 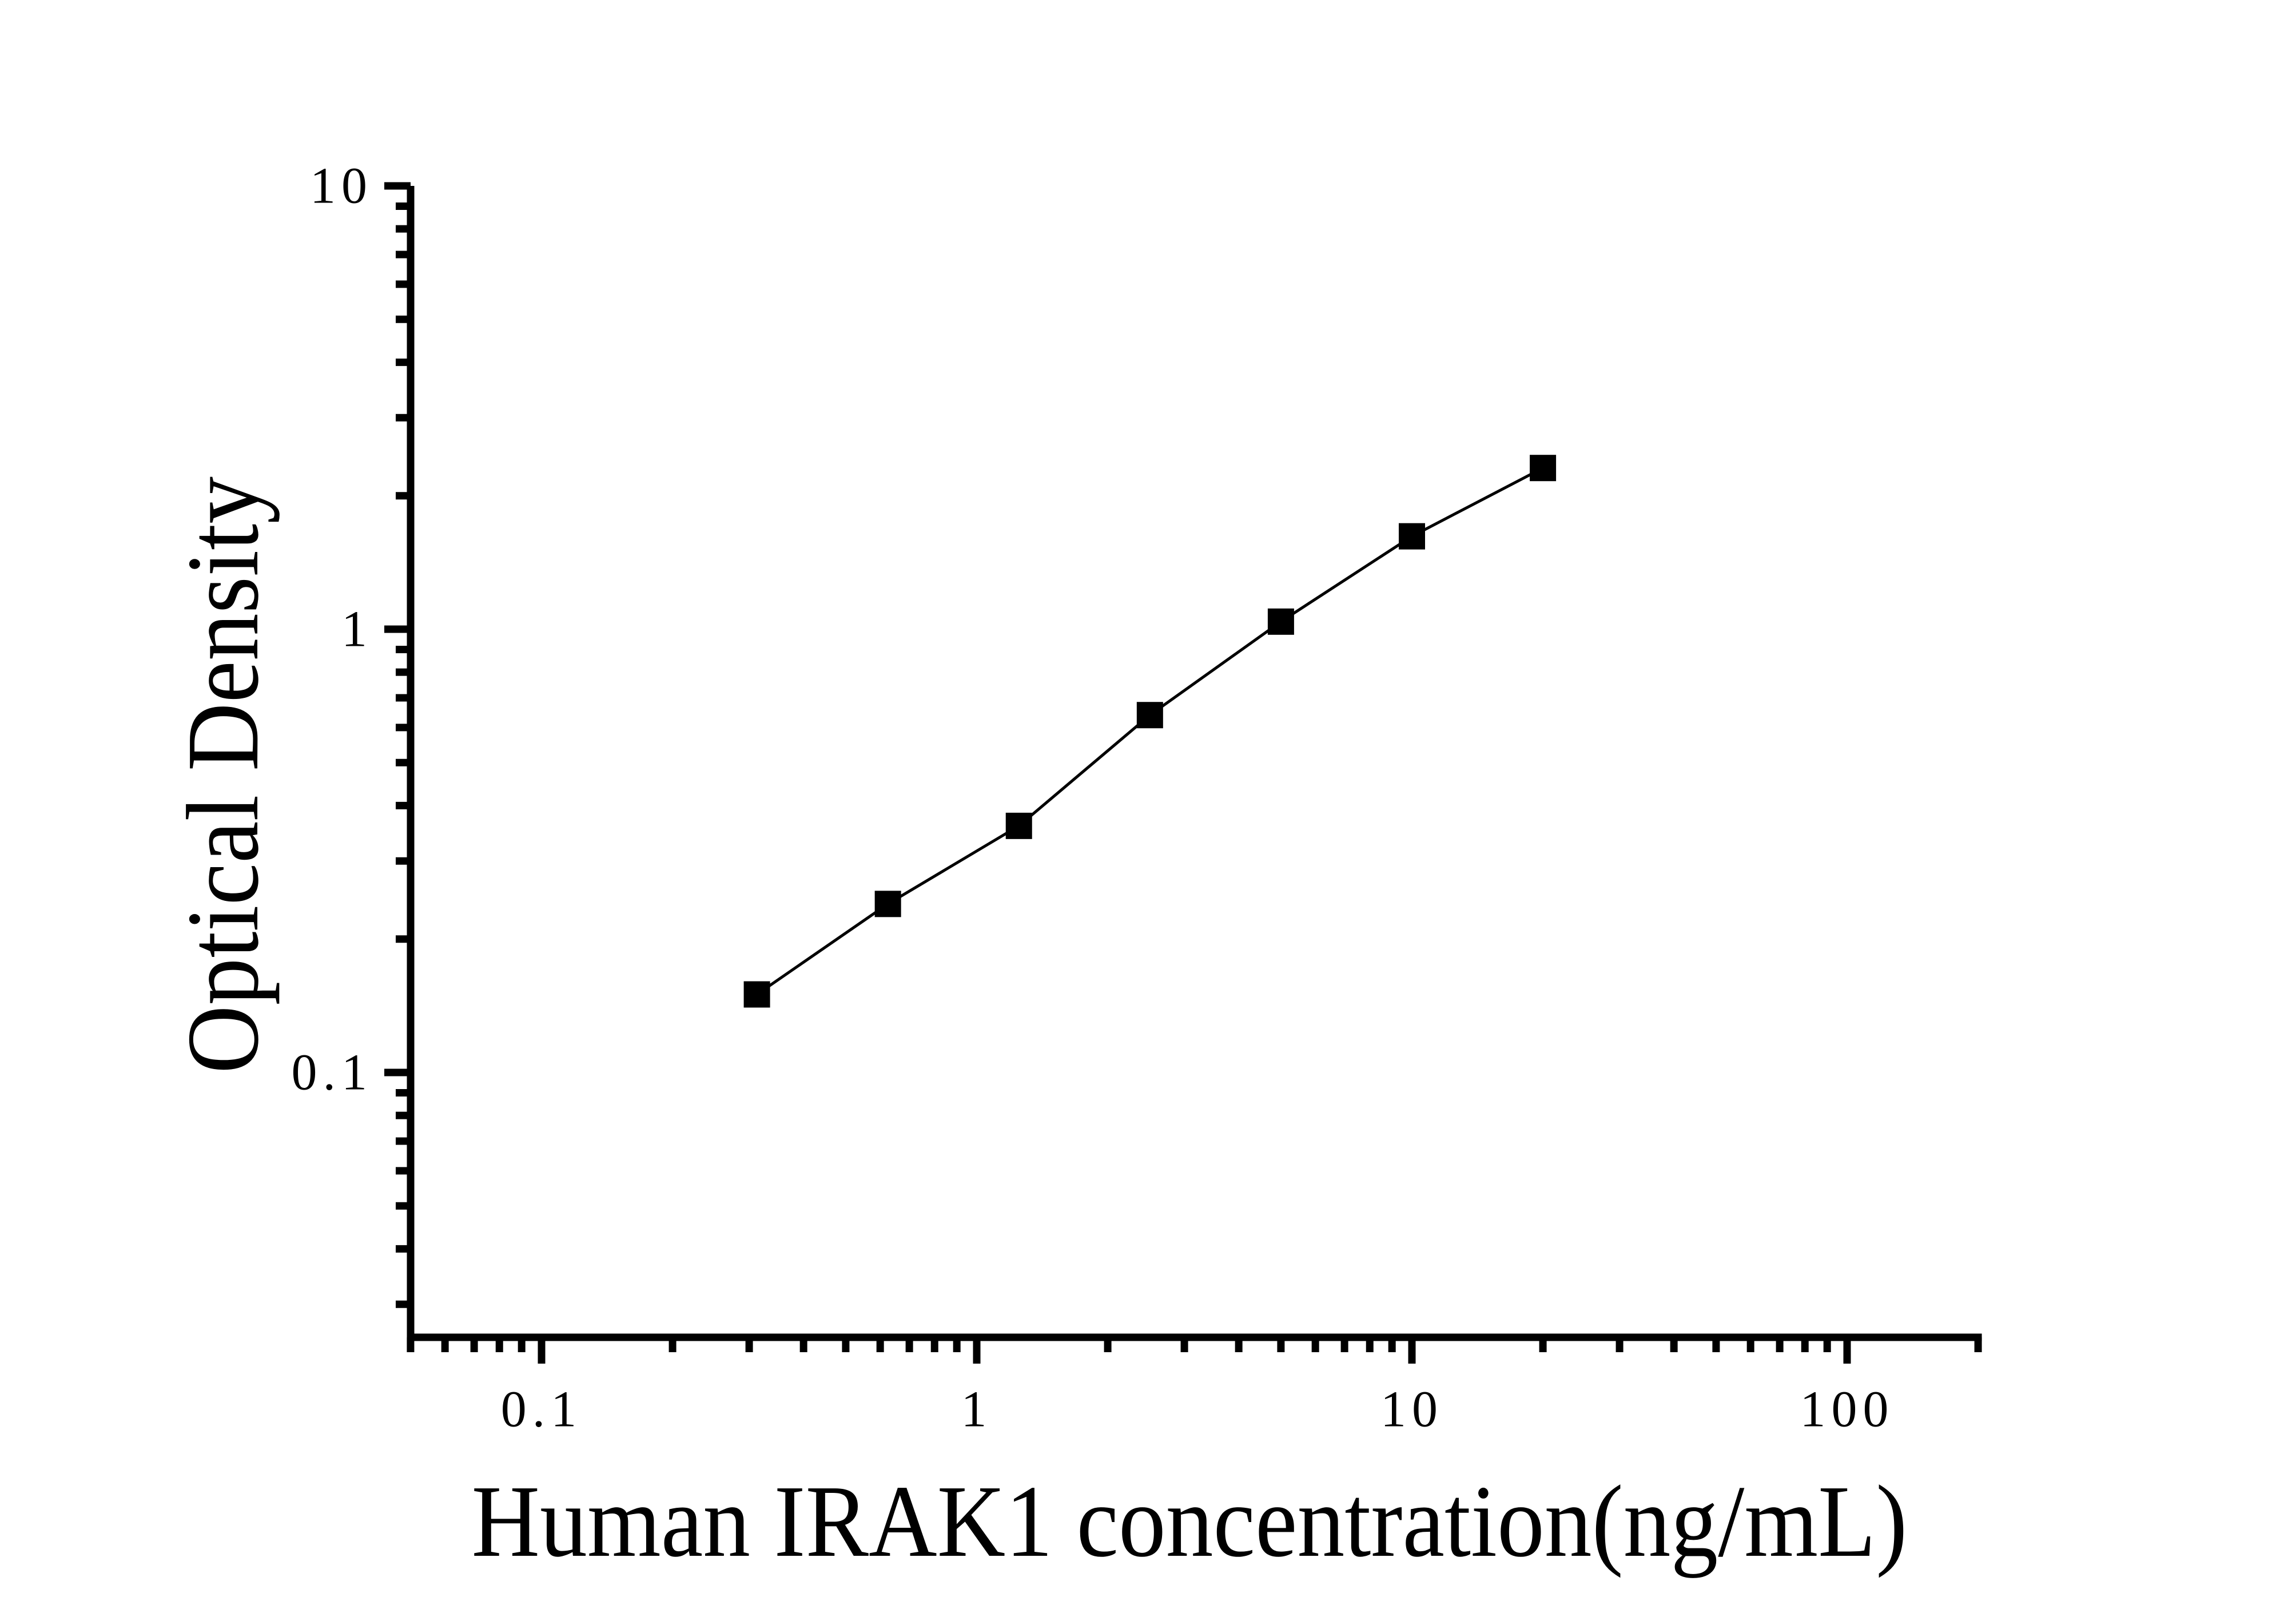 I want to click on x-tick-label: 100, so click(x=1847, y=1409).